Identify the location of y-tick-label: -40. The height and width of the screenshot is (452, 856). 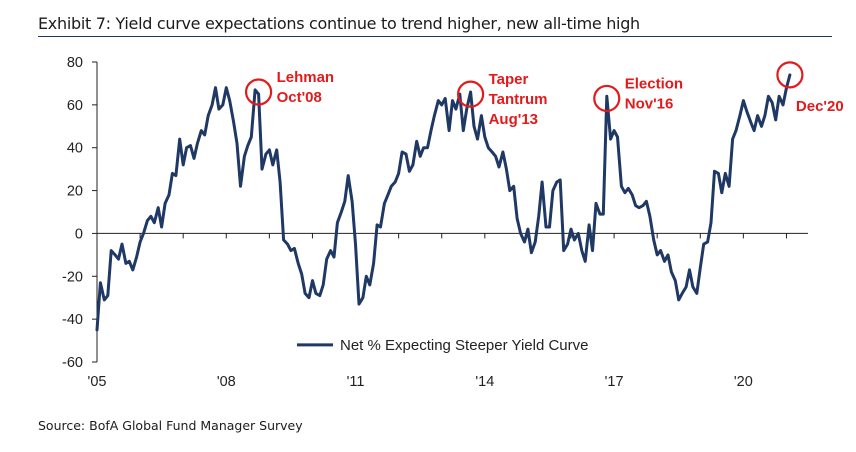
(72, 320).